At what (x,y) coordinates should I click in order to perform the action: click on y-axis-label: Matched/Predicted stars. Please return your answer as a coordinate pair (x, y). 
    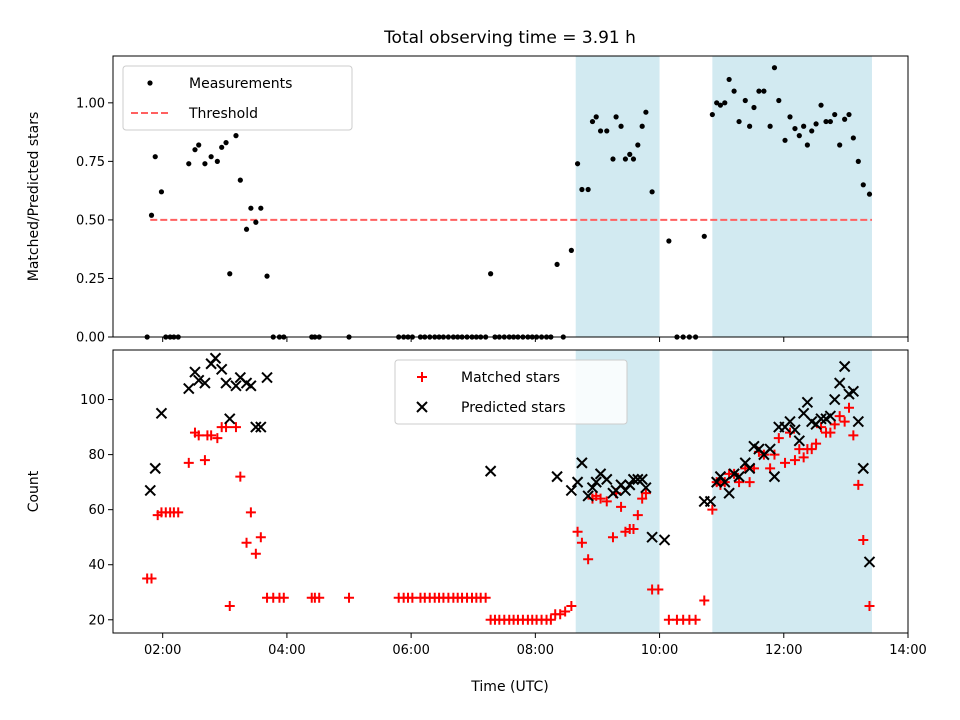
    Looking at the image, I should click on (34, 197).